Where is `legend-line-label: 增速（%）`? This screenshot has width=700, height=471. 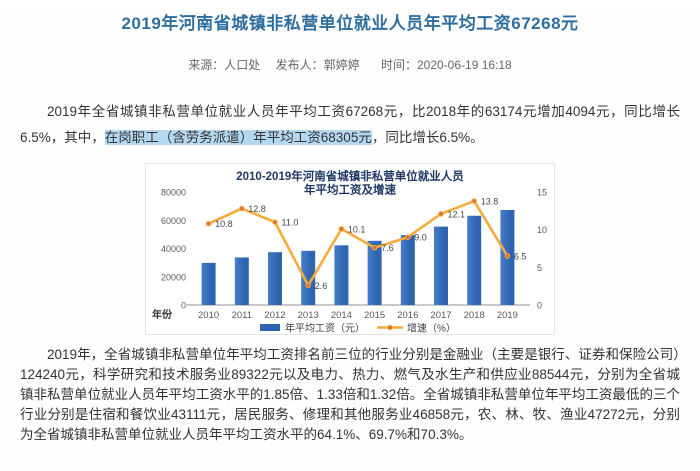
legend-line-label: 增速（%） is located at coordinates (431, 328).